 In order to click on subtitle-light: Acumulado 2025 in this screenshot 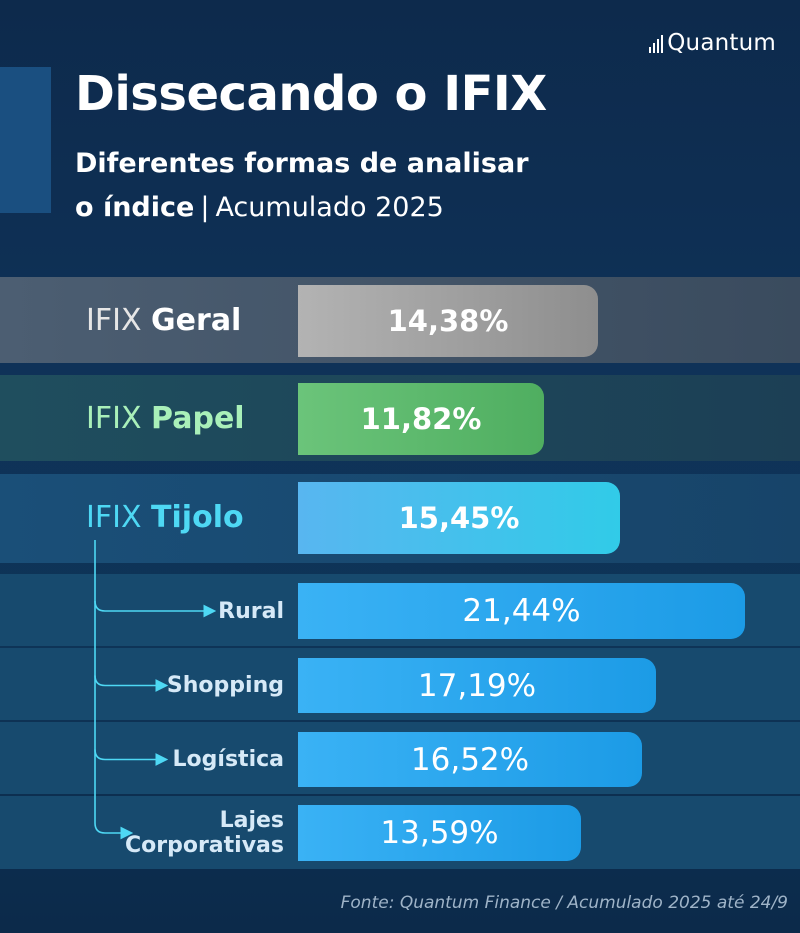, I will do `click(329, 207)`.